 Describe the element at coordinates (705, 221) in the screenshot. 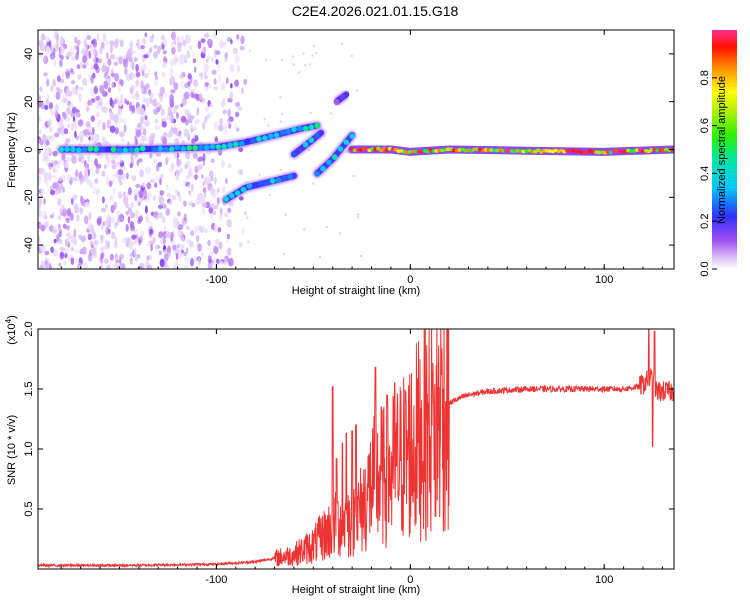

I see `colorbar-tick-label: 0.2` at that location.